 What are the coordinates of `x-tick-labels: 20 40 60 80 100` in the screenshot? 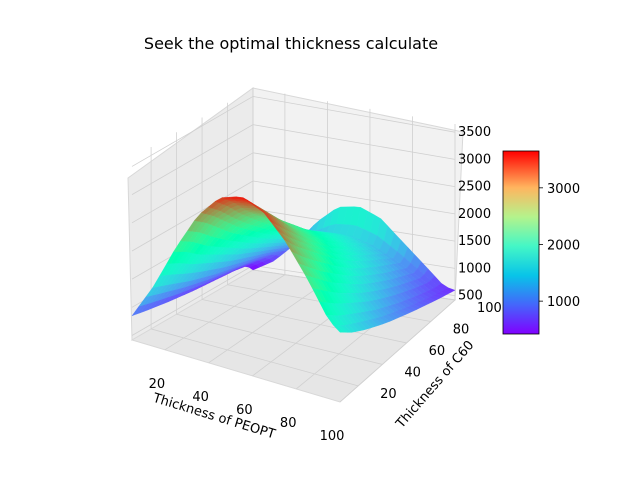 It's located at (247, 410).